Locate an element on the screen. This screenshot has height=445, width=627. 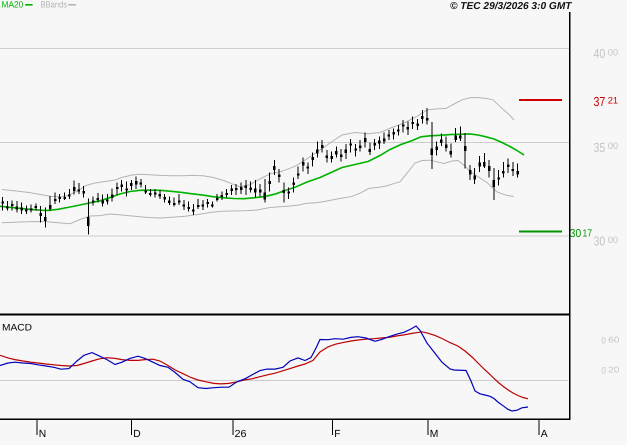
svg-text: 21 is located at coordinates (613, 100).